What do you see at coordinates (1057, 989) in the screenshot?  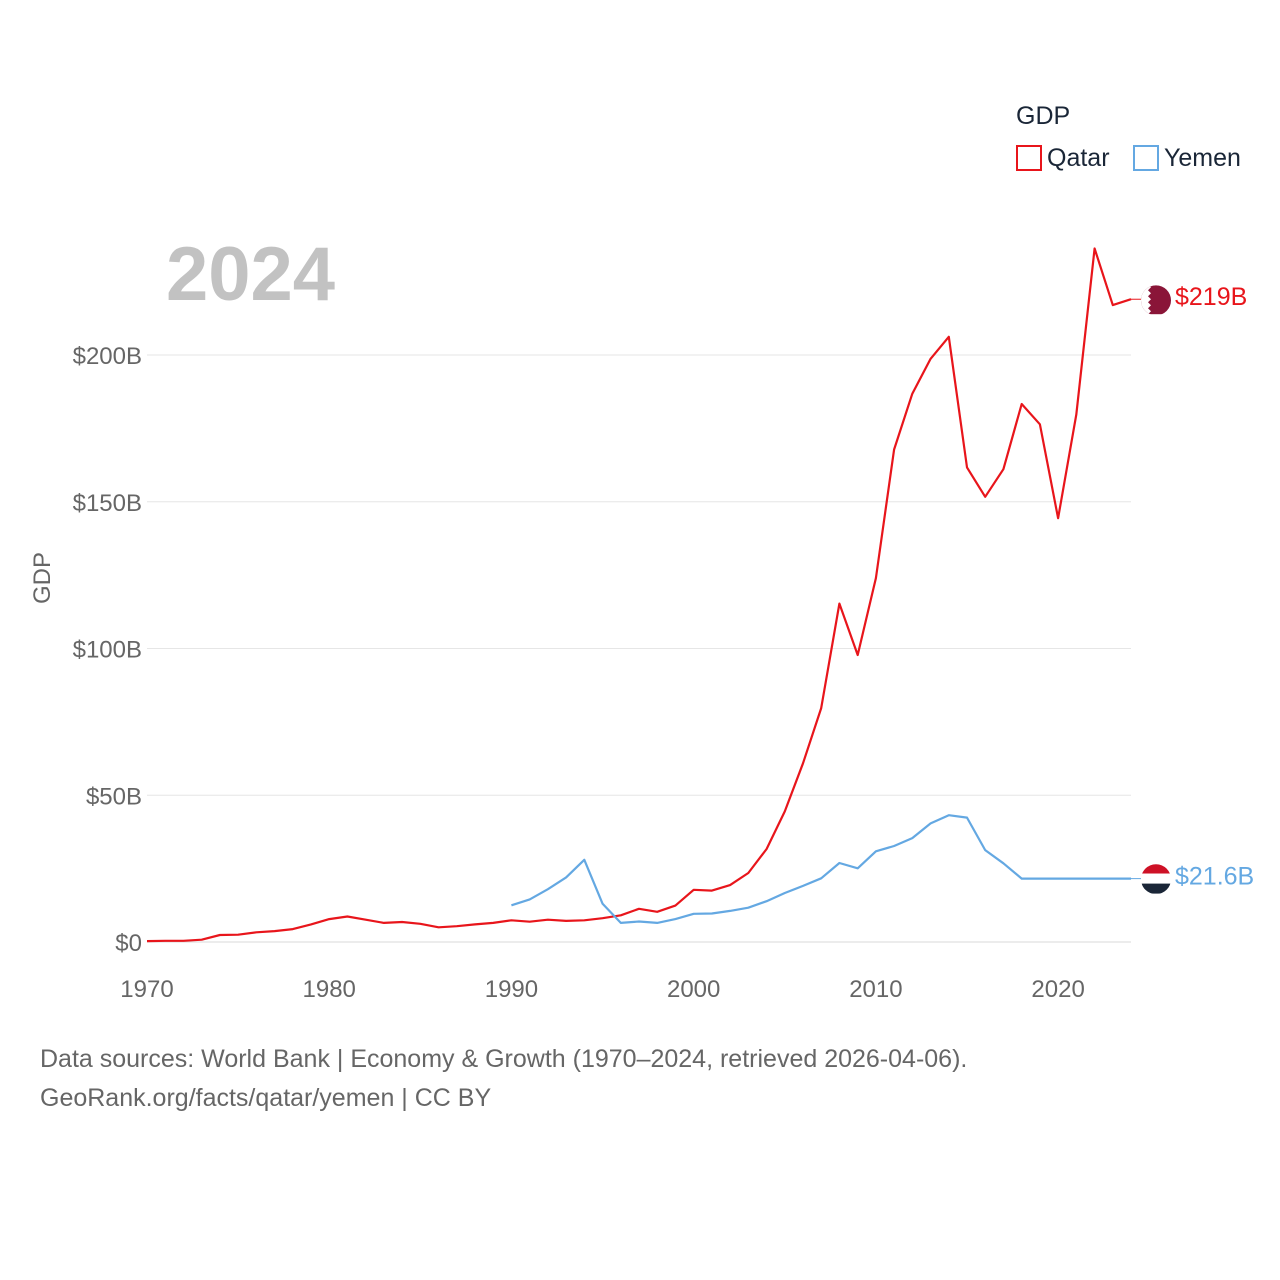 I see `x-tick-label: 2020` at bounding box center [1057, 989].